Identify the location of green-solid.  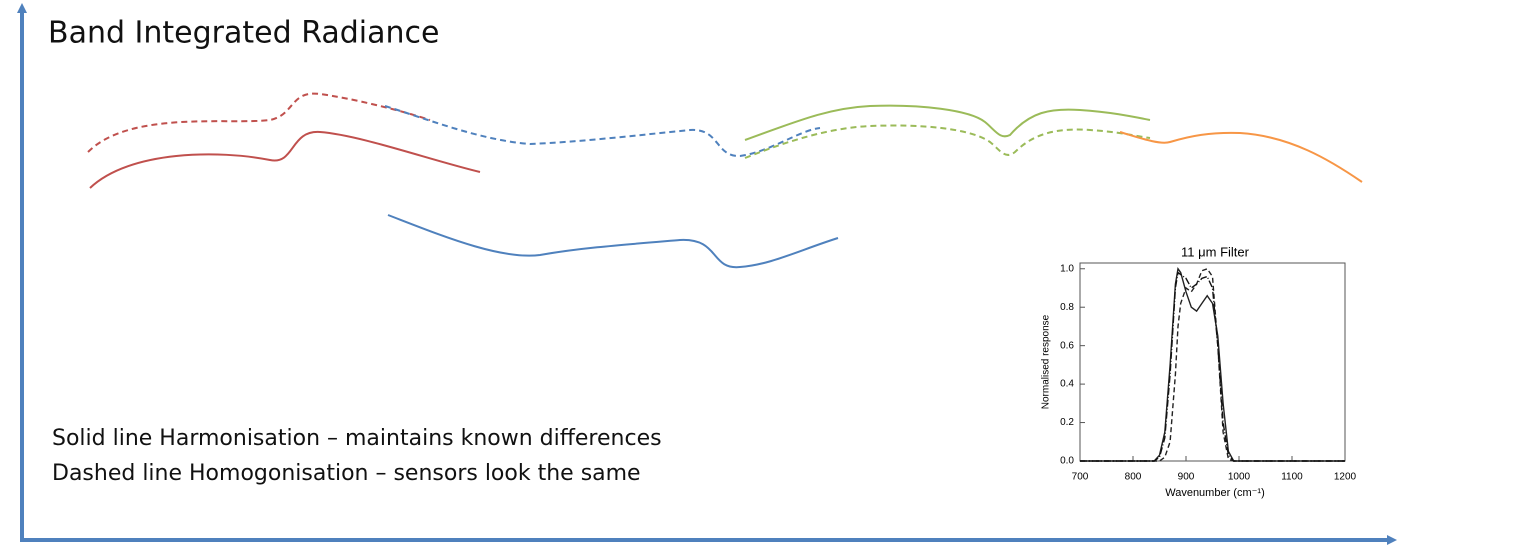
(947, 122).